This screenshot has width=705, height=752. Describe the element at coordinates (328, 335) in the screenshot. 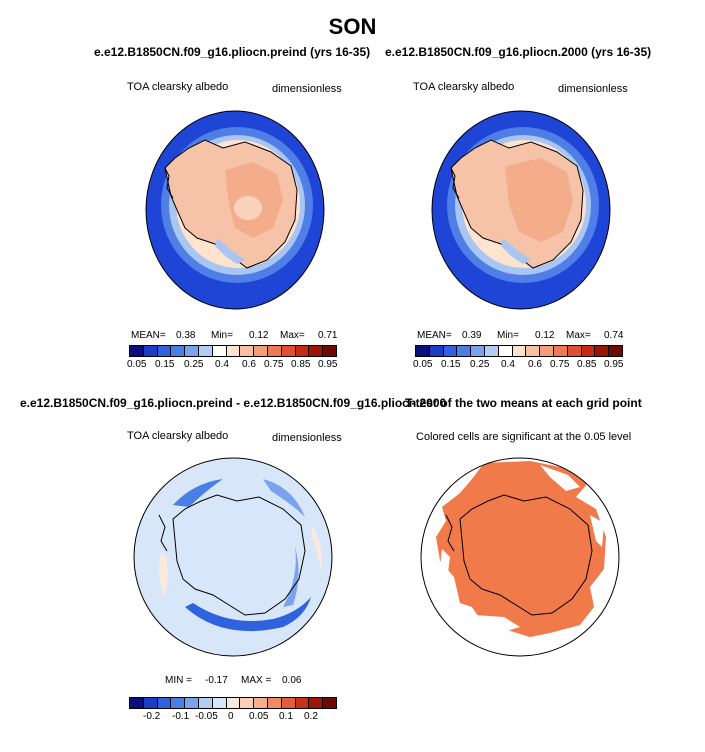

I see `stats-max-value: 0.71` at that location.